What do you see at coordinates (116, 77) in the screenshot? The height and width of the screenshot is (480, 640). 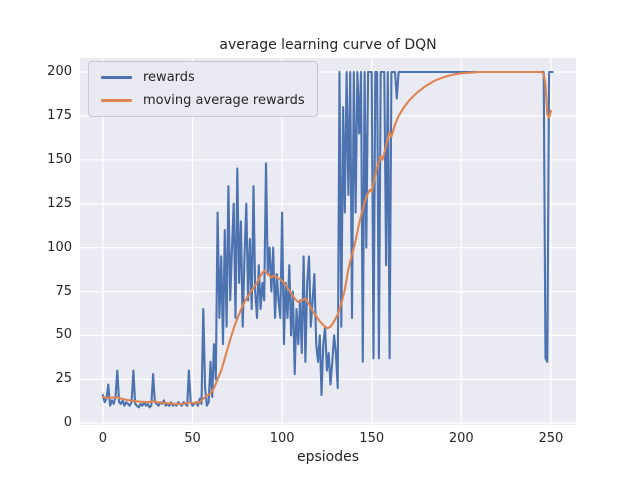 I see `rewards-line-swatch` at bounding box center [116, 77].